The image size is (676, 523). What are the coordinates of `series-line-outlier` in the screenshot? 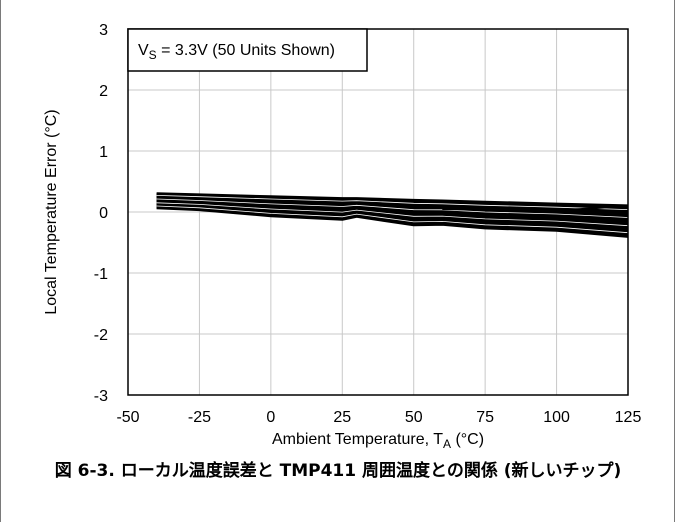 It's located at (535, 208).